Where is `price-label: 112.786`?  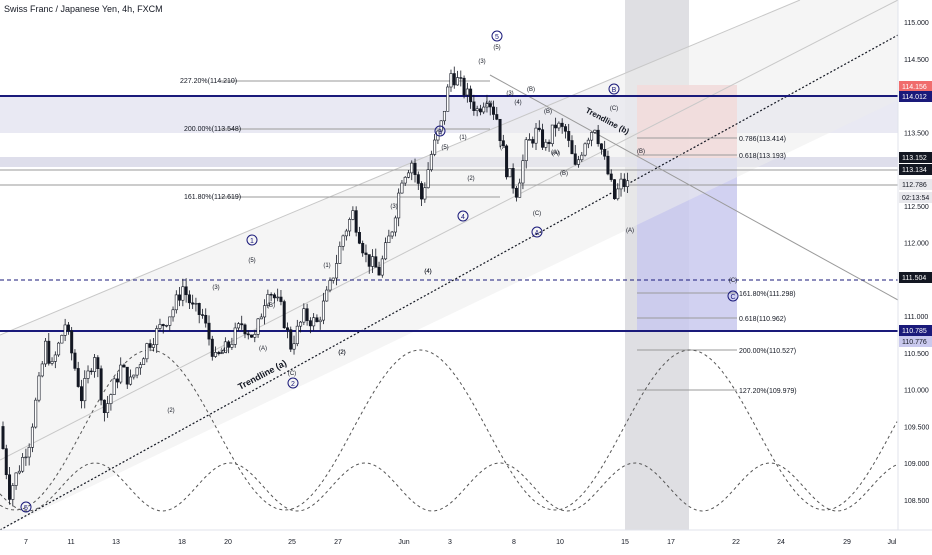
price-label: 112.786 is located at coordinates (914, 185).